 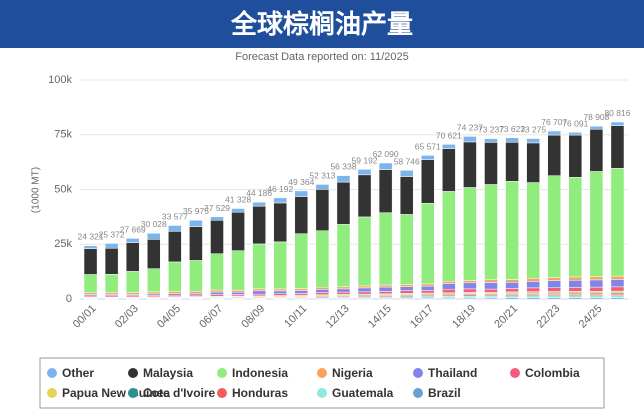 What do you see at coordinates (380, 317) in the screenshot?
I see `x-tick-label: 14/15` at bounding box center [380, 317].